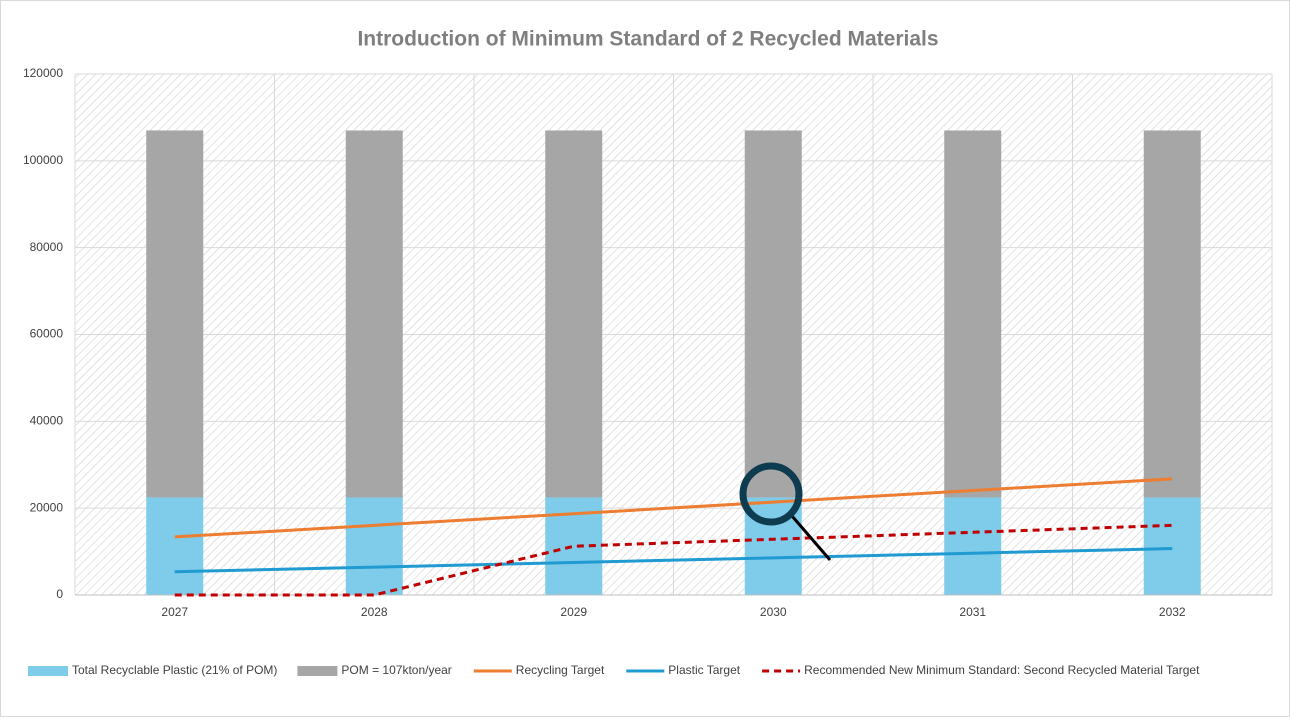 The height and width of the screenshot is (722, 1290). Describe the element at coordinates (560, 670) in the screenshot. I see `legend-label: Recycling Target` at that location.